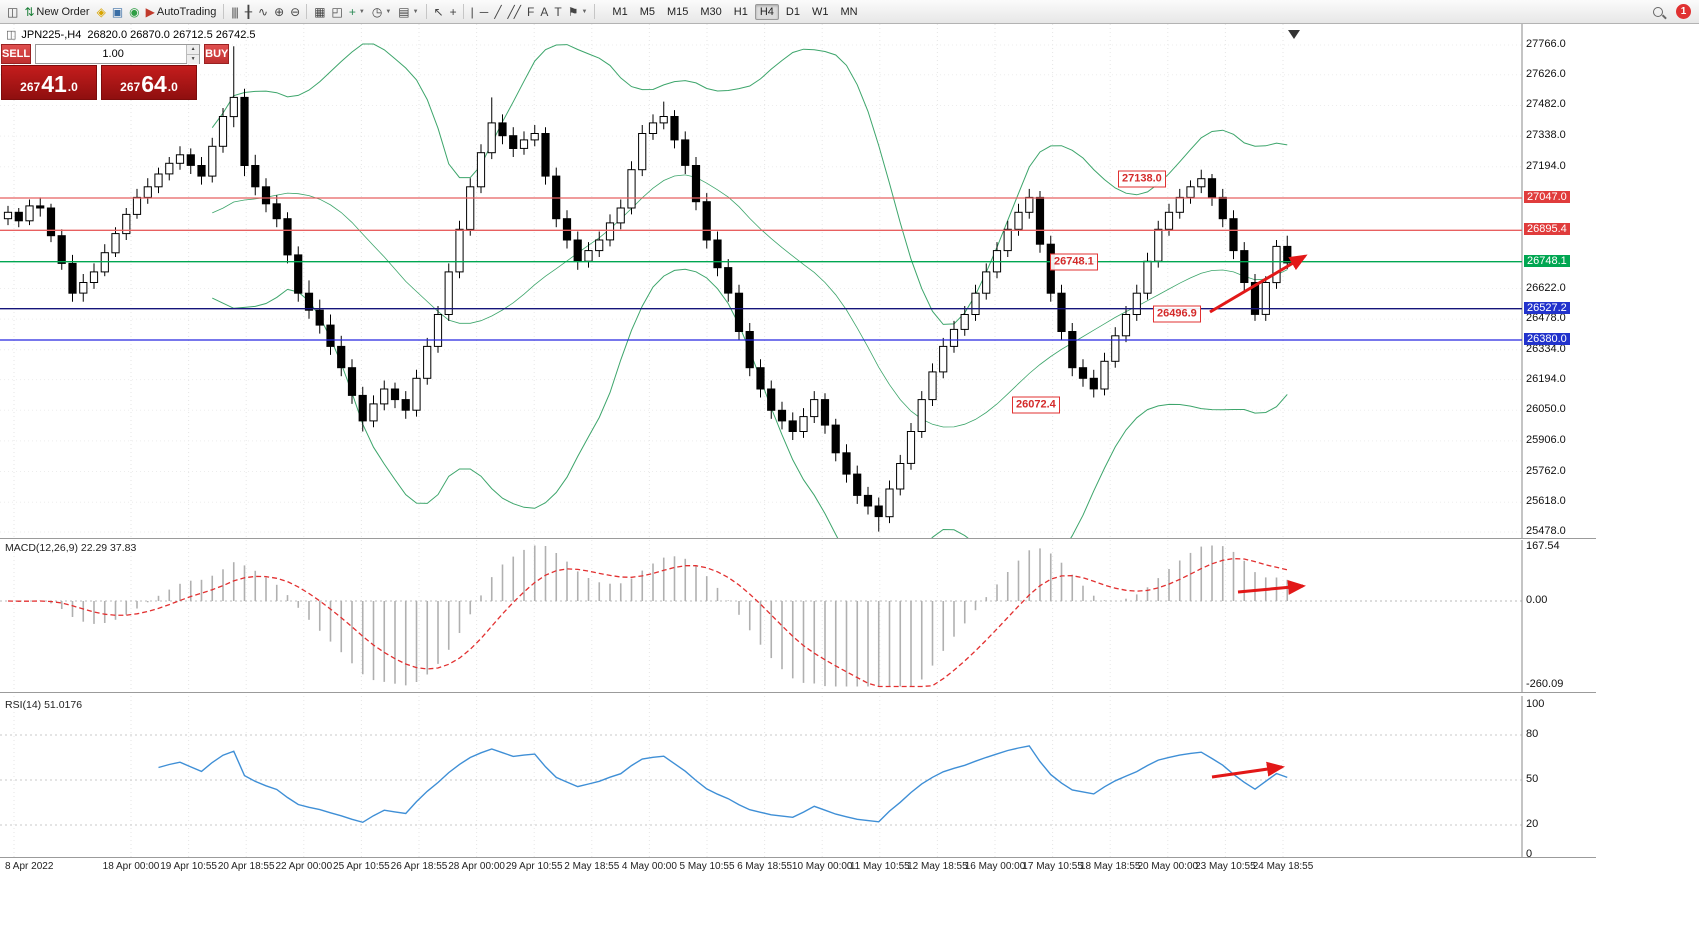  Describe the element at coordinates (766, 11) in the screenshot. I see `timeframe-h4-button: H4` at that location.